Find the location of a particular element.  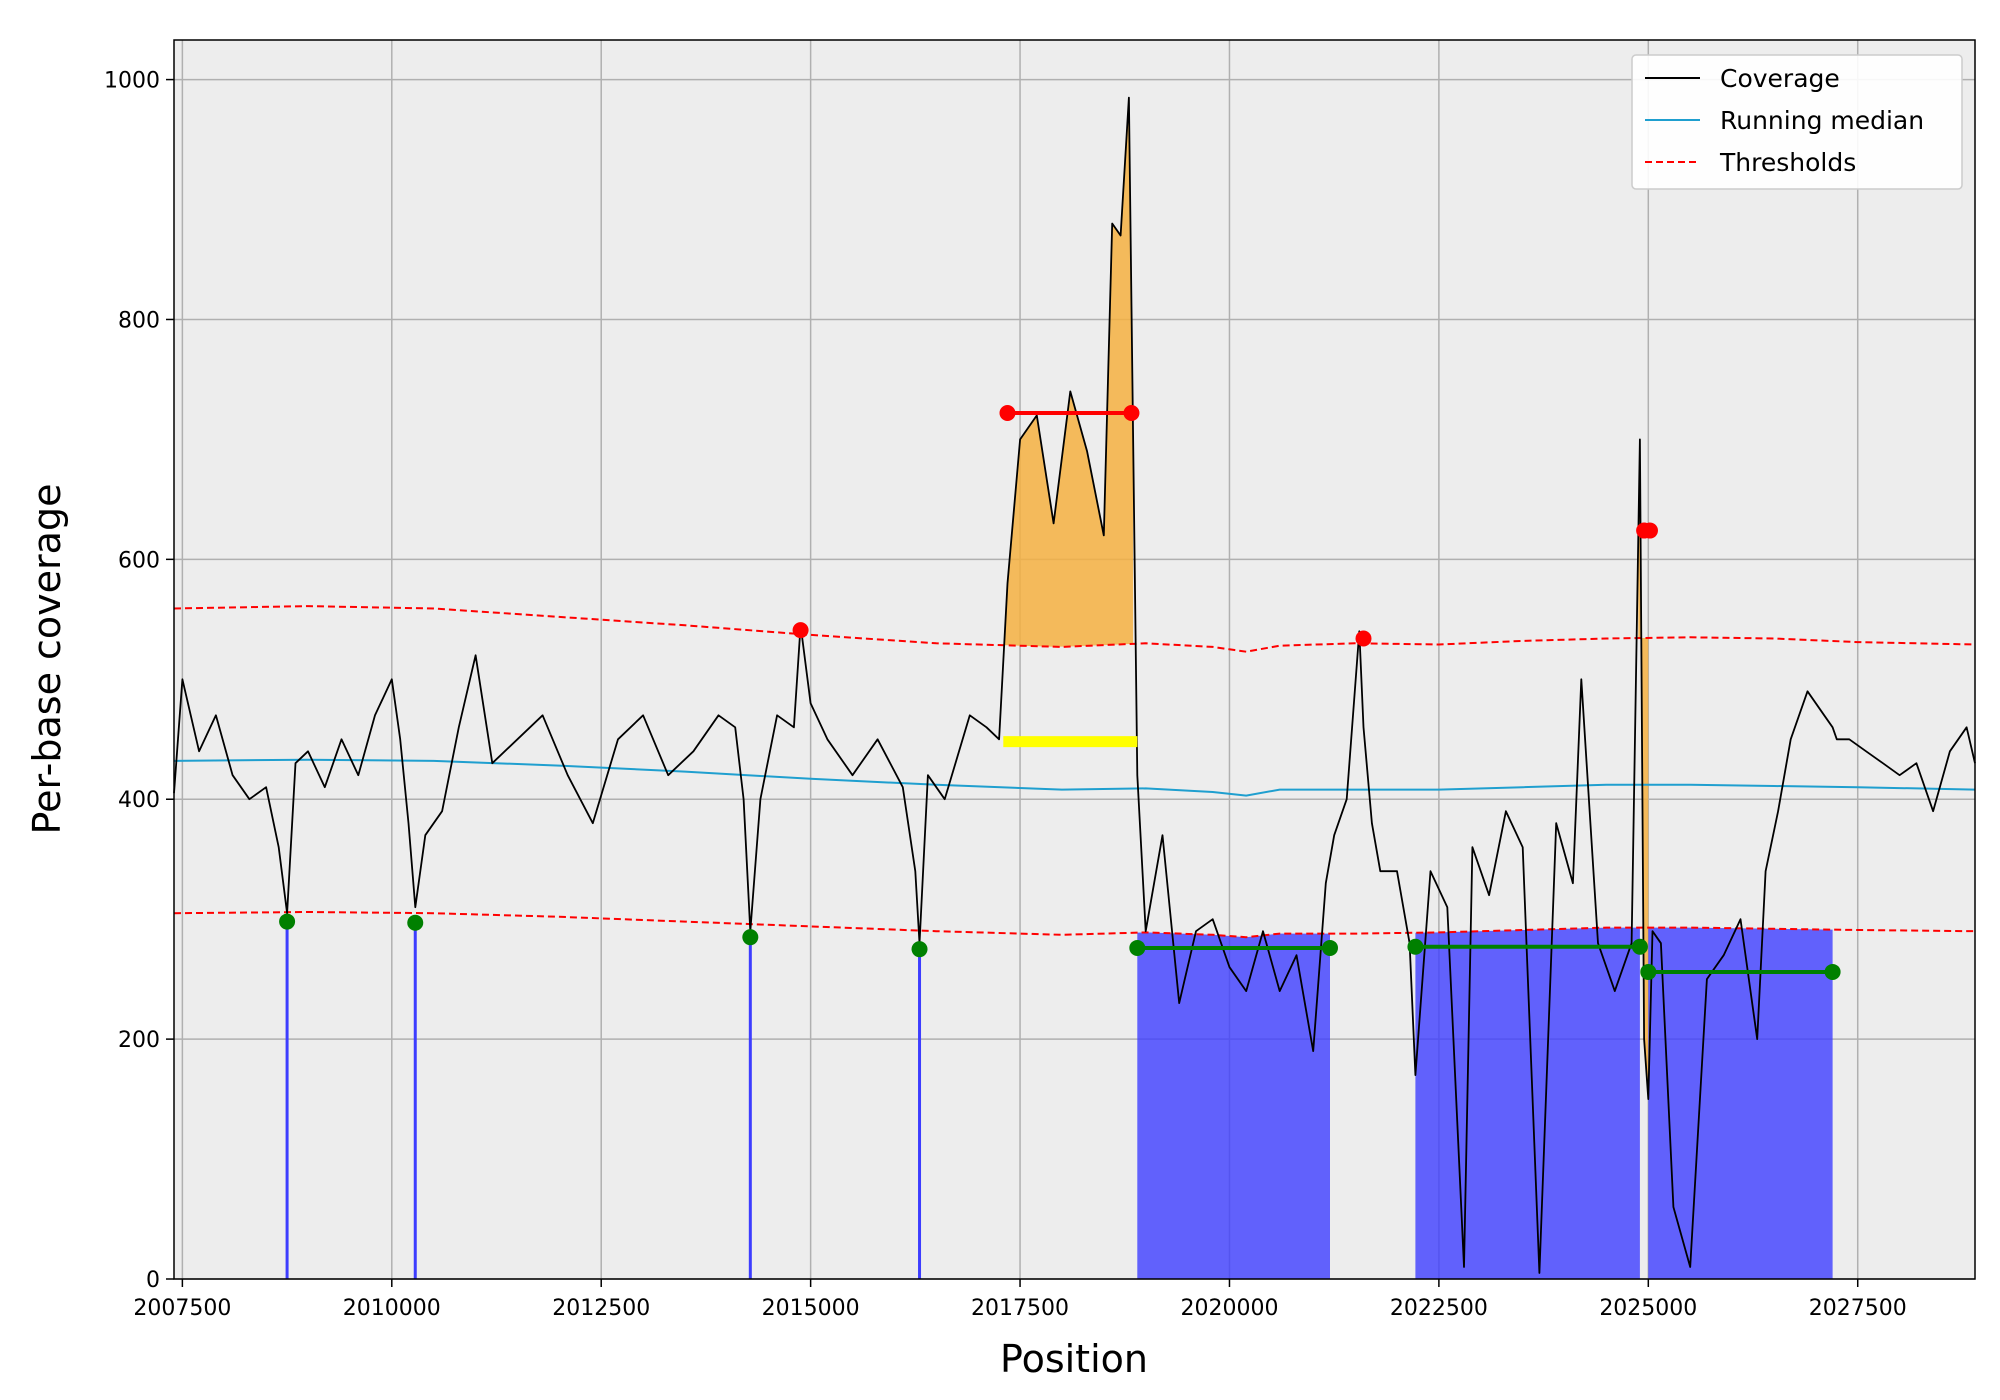

y-tick-label-5: 1000 is located at coordinates (132, 81).